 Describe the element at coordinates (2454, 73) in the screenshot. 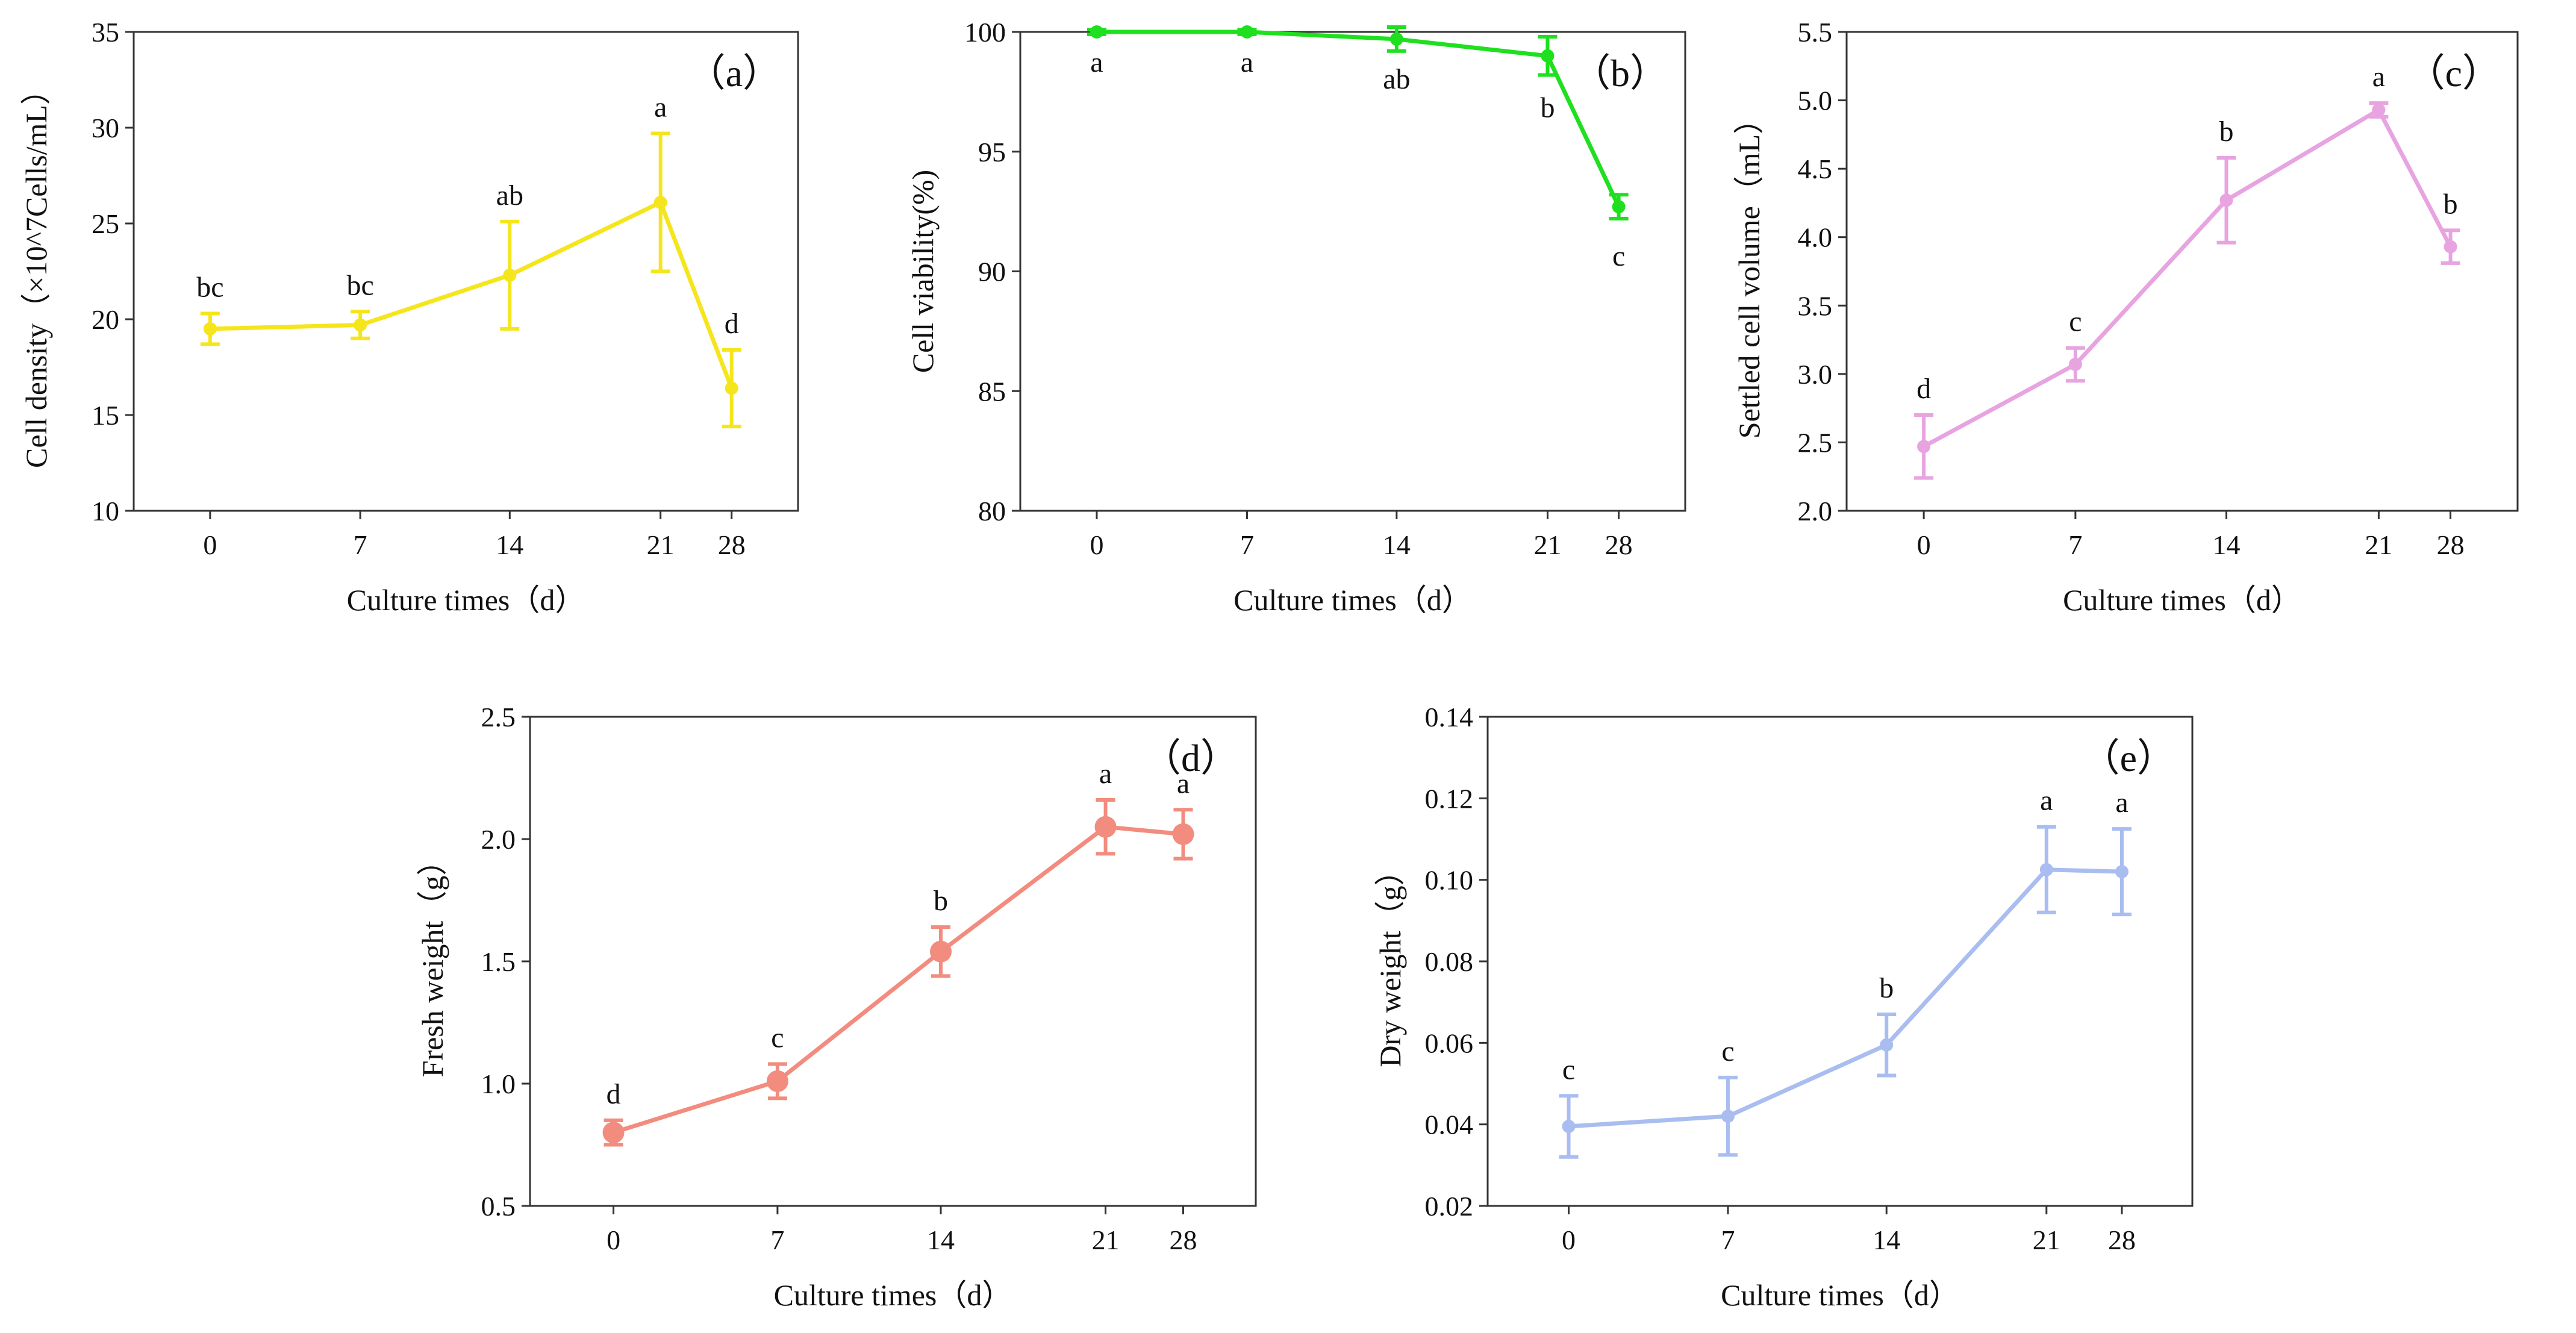

I see `panel-label: （c）` at that location.